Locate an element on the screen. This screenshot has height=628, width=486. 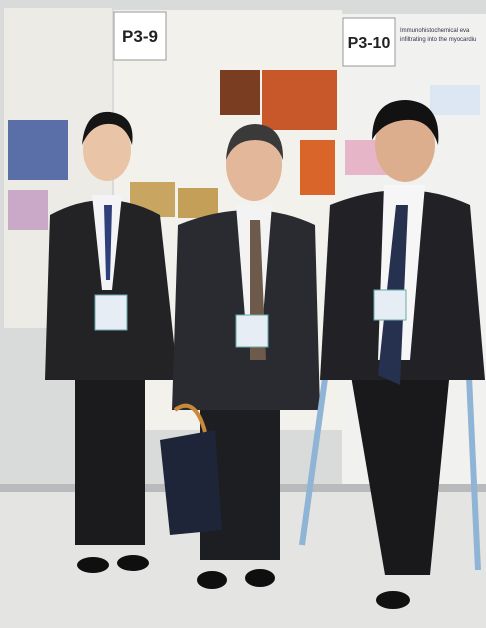
poster-number: P3-10 is located at coordinates (369, 43).